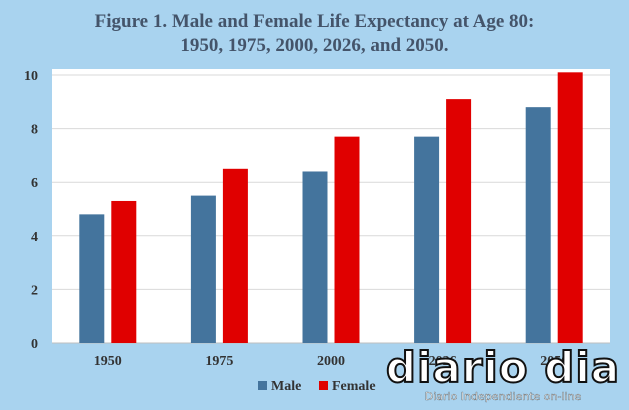 The height and width of the screenshot is (410, 629). I want to click on bar-male-1975, so click(203, 269).